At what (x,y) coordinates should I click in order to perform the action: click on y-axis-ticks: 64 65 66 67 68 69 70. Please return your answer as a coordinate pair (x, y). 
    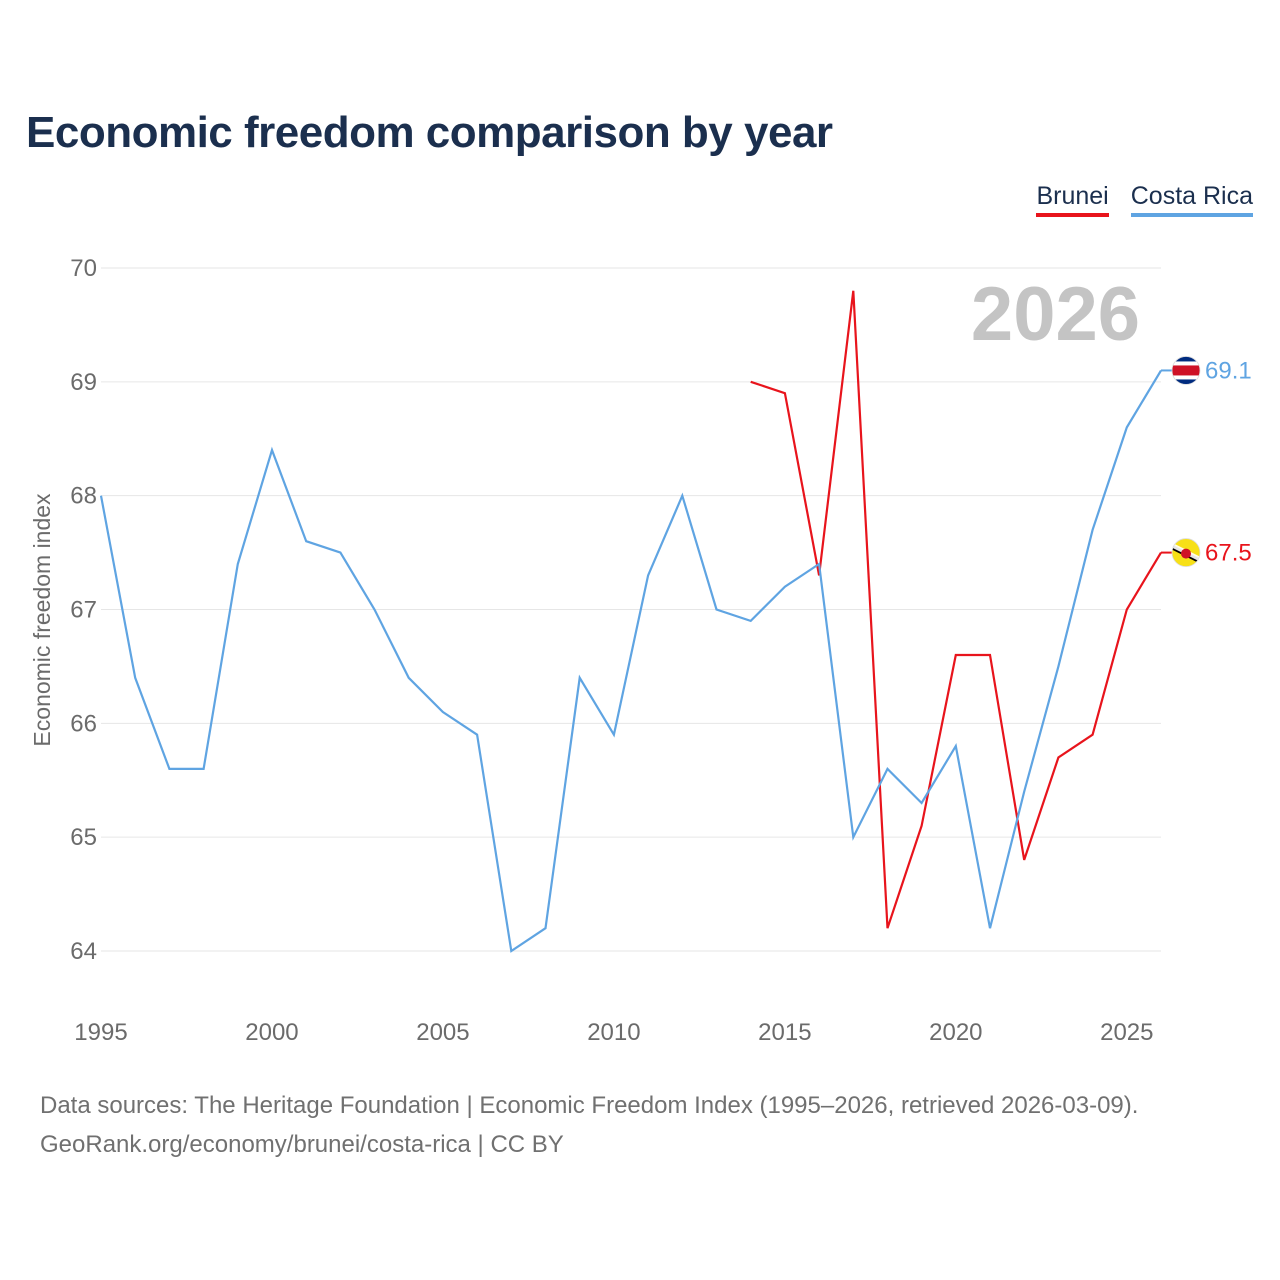
    Looking at the image, I should click on (83, 610).